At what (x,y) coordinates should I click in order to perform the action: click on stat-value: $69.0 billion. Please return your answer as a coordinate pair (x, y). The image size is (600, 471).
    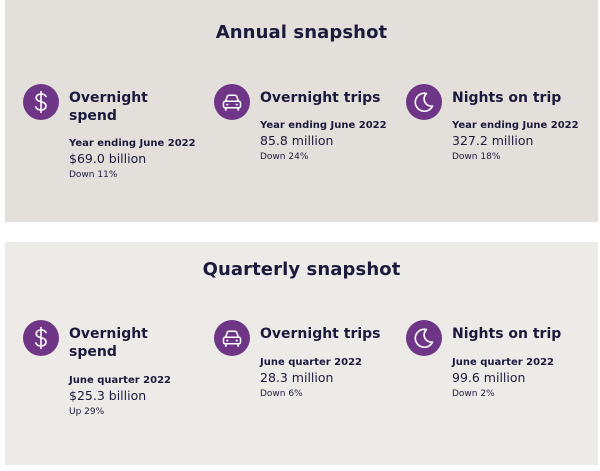
    Looking at the image, I should click on (108, 158).